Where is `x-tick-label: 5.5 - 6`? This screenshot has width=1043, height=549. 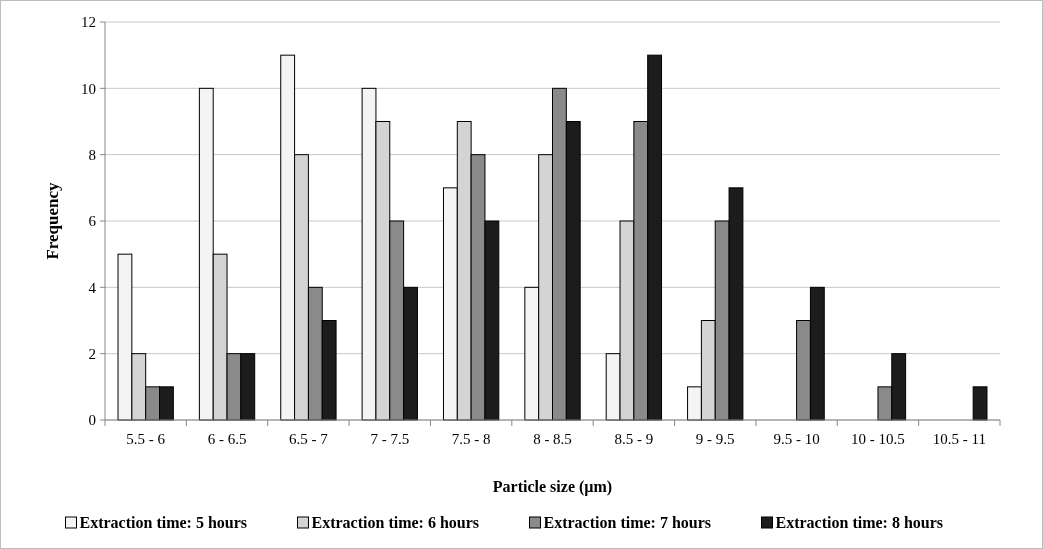 x-tick-label: 5.5 - 6 is located at coordinates (146, 439).